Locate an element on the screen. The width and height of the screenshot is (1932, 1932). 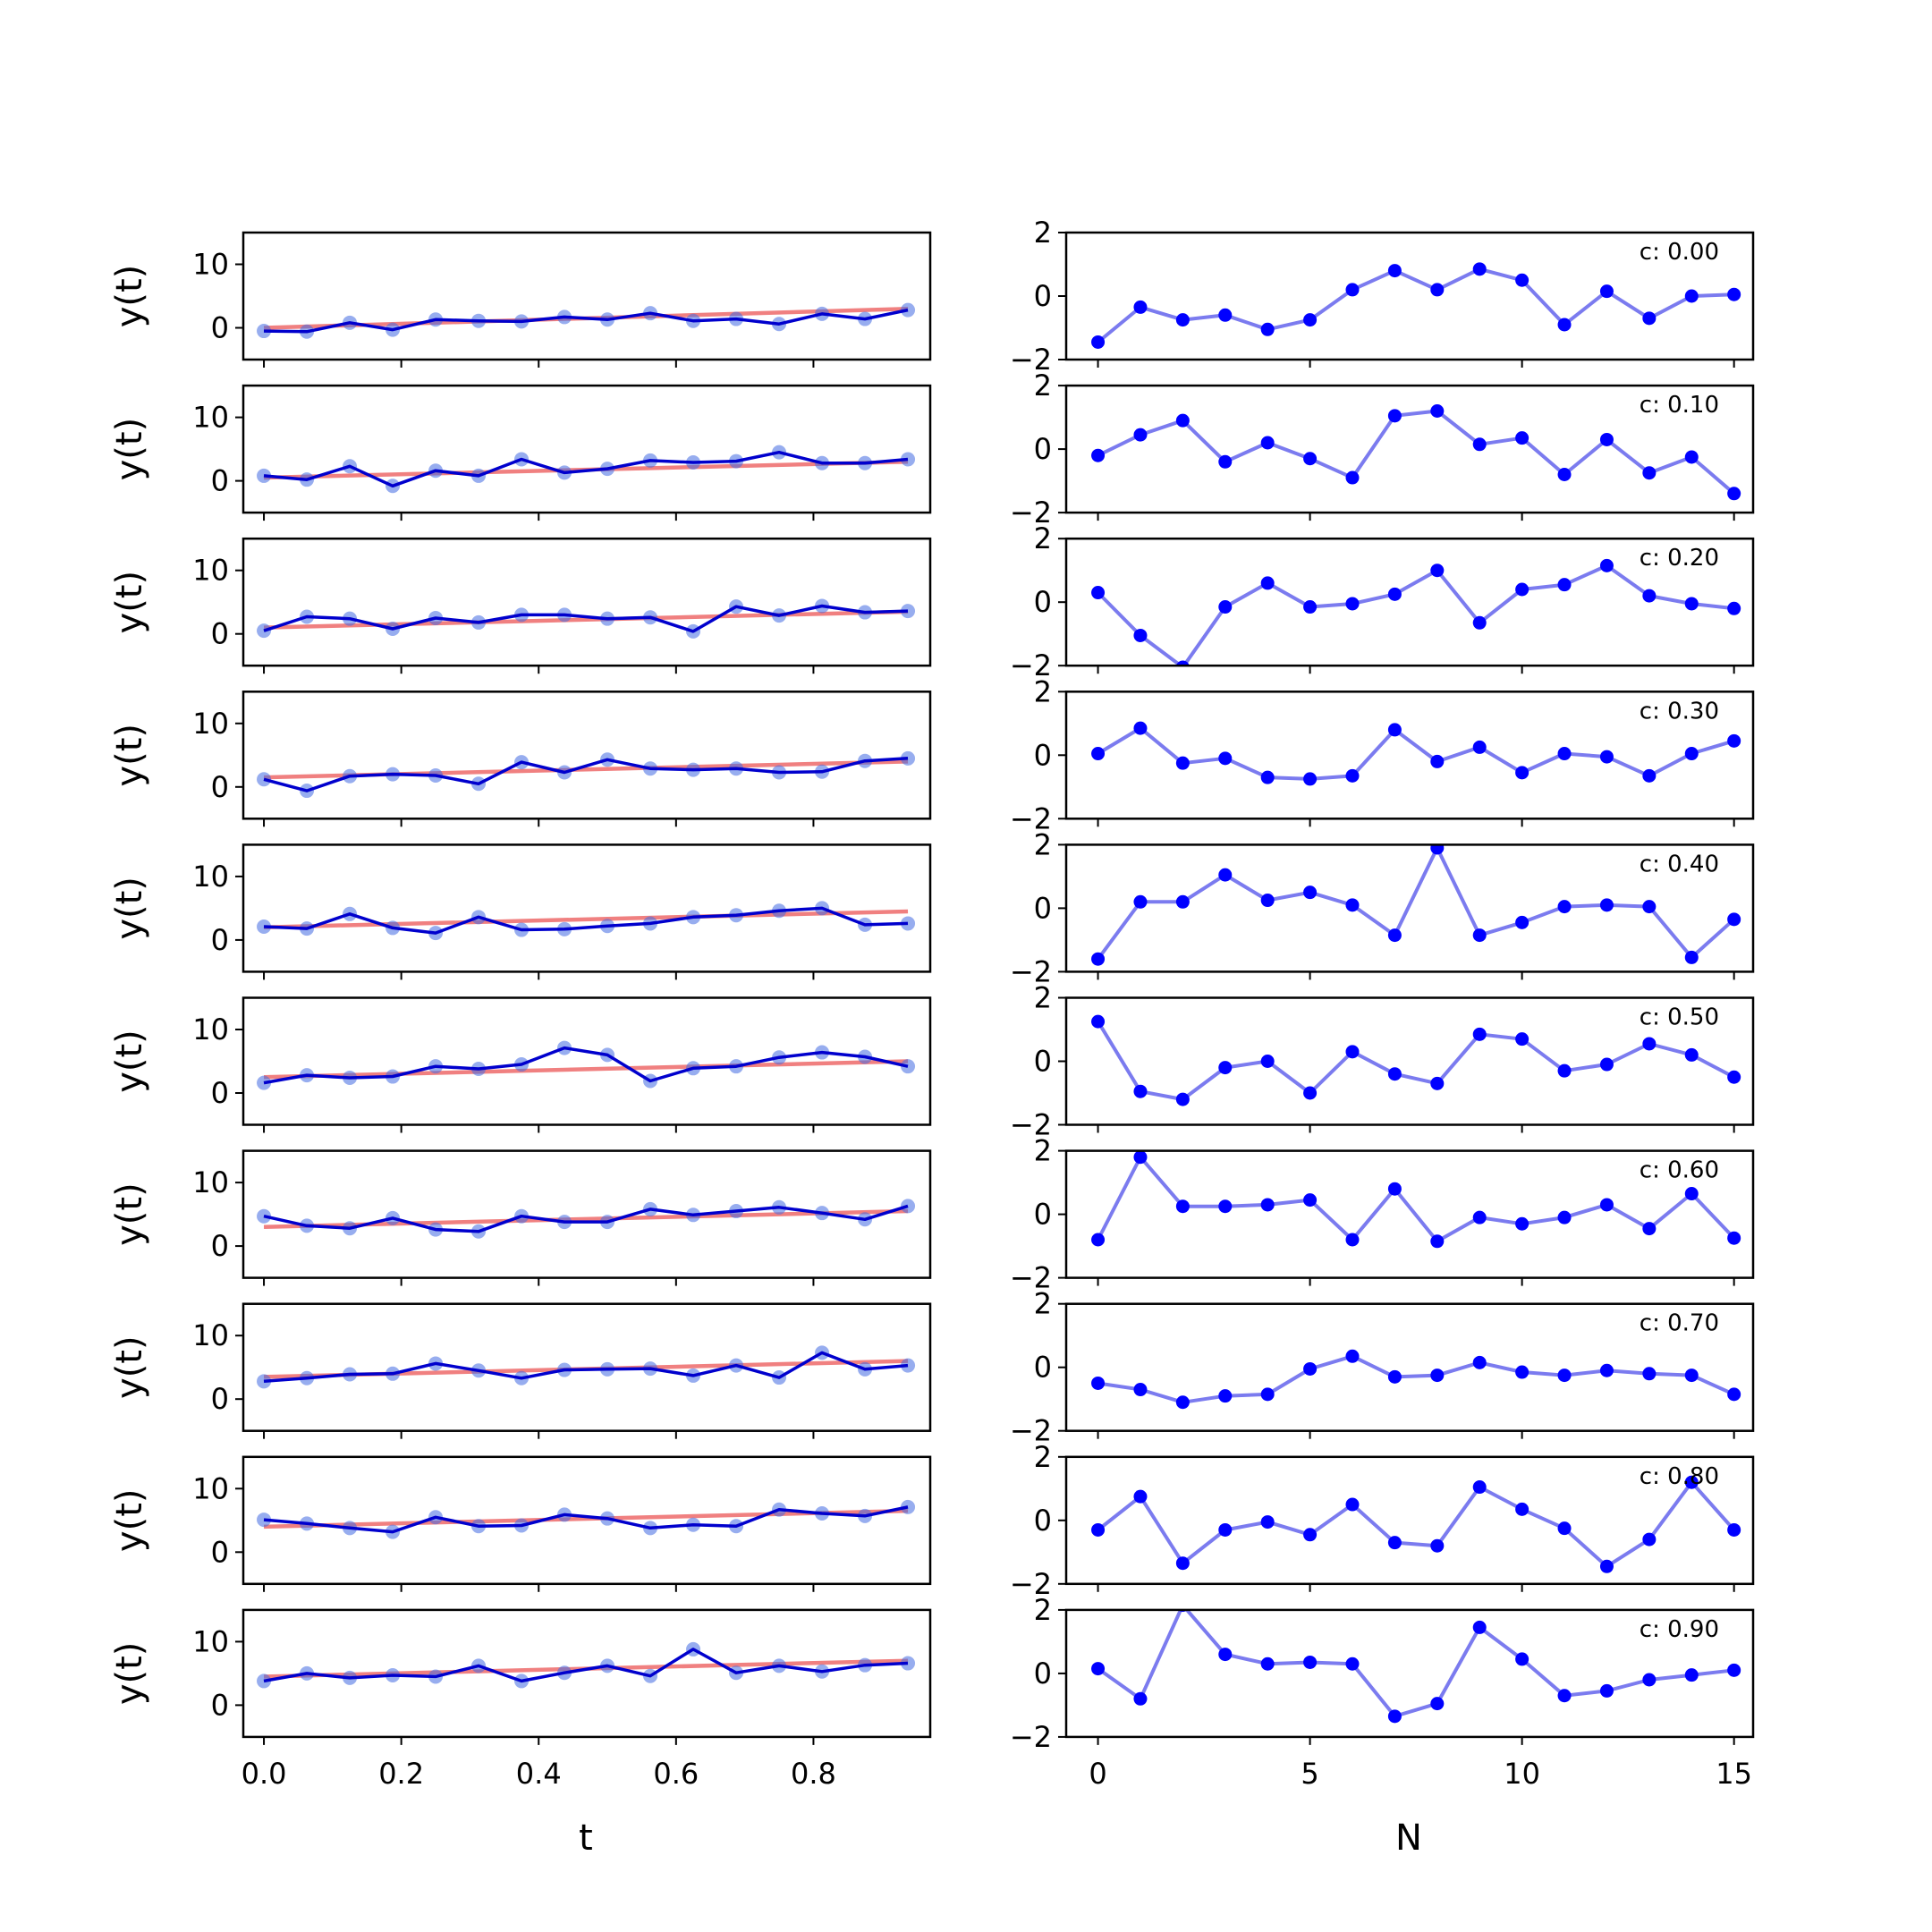
left-subplot-4: 0 10 y(t) is located at coordinates (520, 911).